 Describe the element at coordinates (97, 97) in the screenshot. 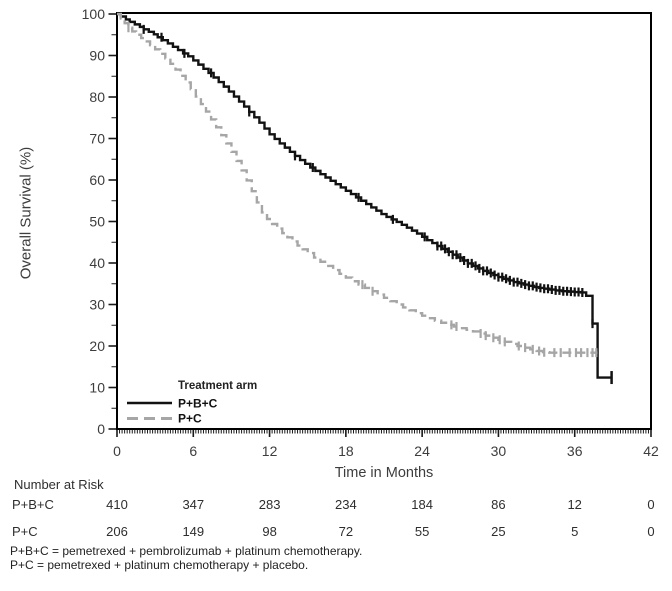

I see `y-tick-label: 80` at that location.